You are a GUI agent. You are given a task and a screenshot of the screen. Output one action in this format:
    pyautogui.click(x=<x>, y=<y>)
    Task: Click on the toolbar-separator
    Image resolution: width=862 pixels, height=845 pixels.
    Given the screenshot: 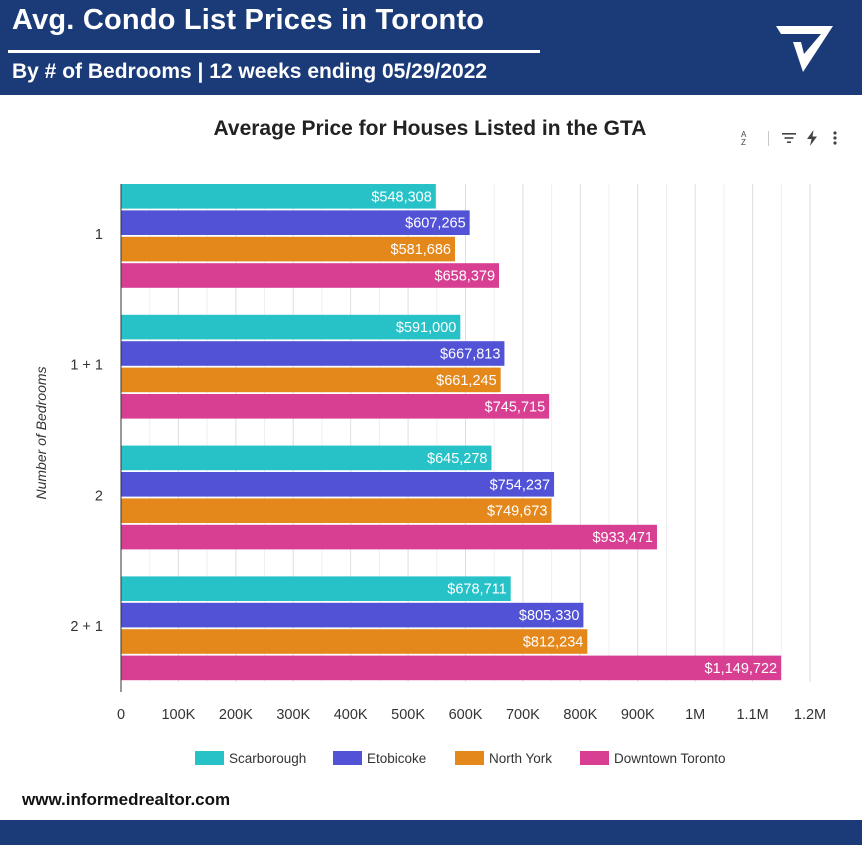 What is the action you would take?
    pyautogui.click(x=768, y=138)
    